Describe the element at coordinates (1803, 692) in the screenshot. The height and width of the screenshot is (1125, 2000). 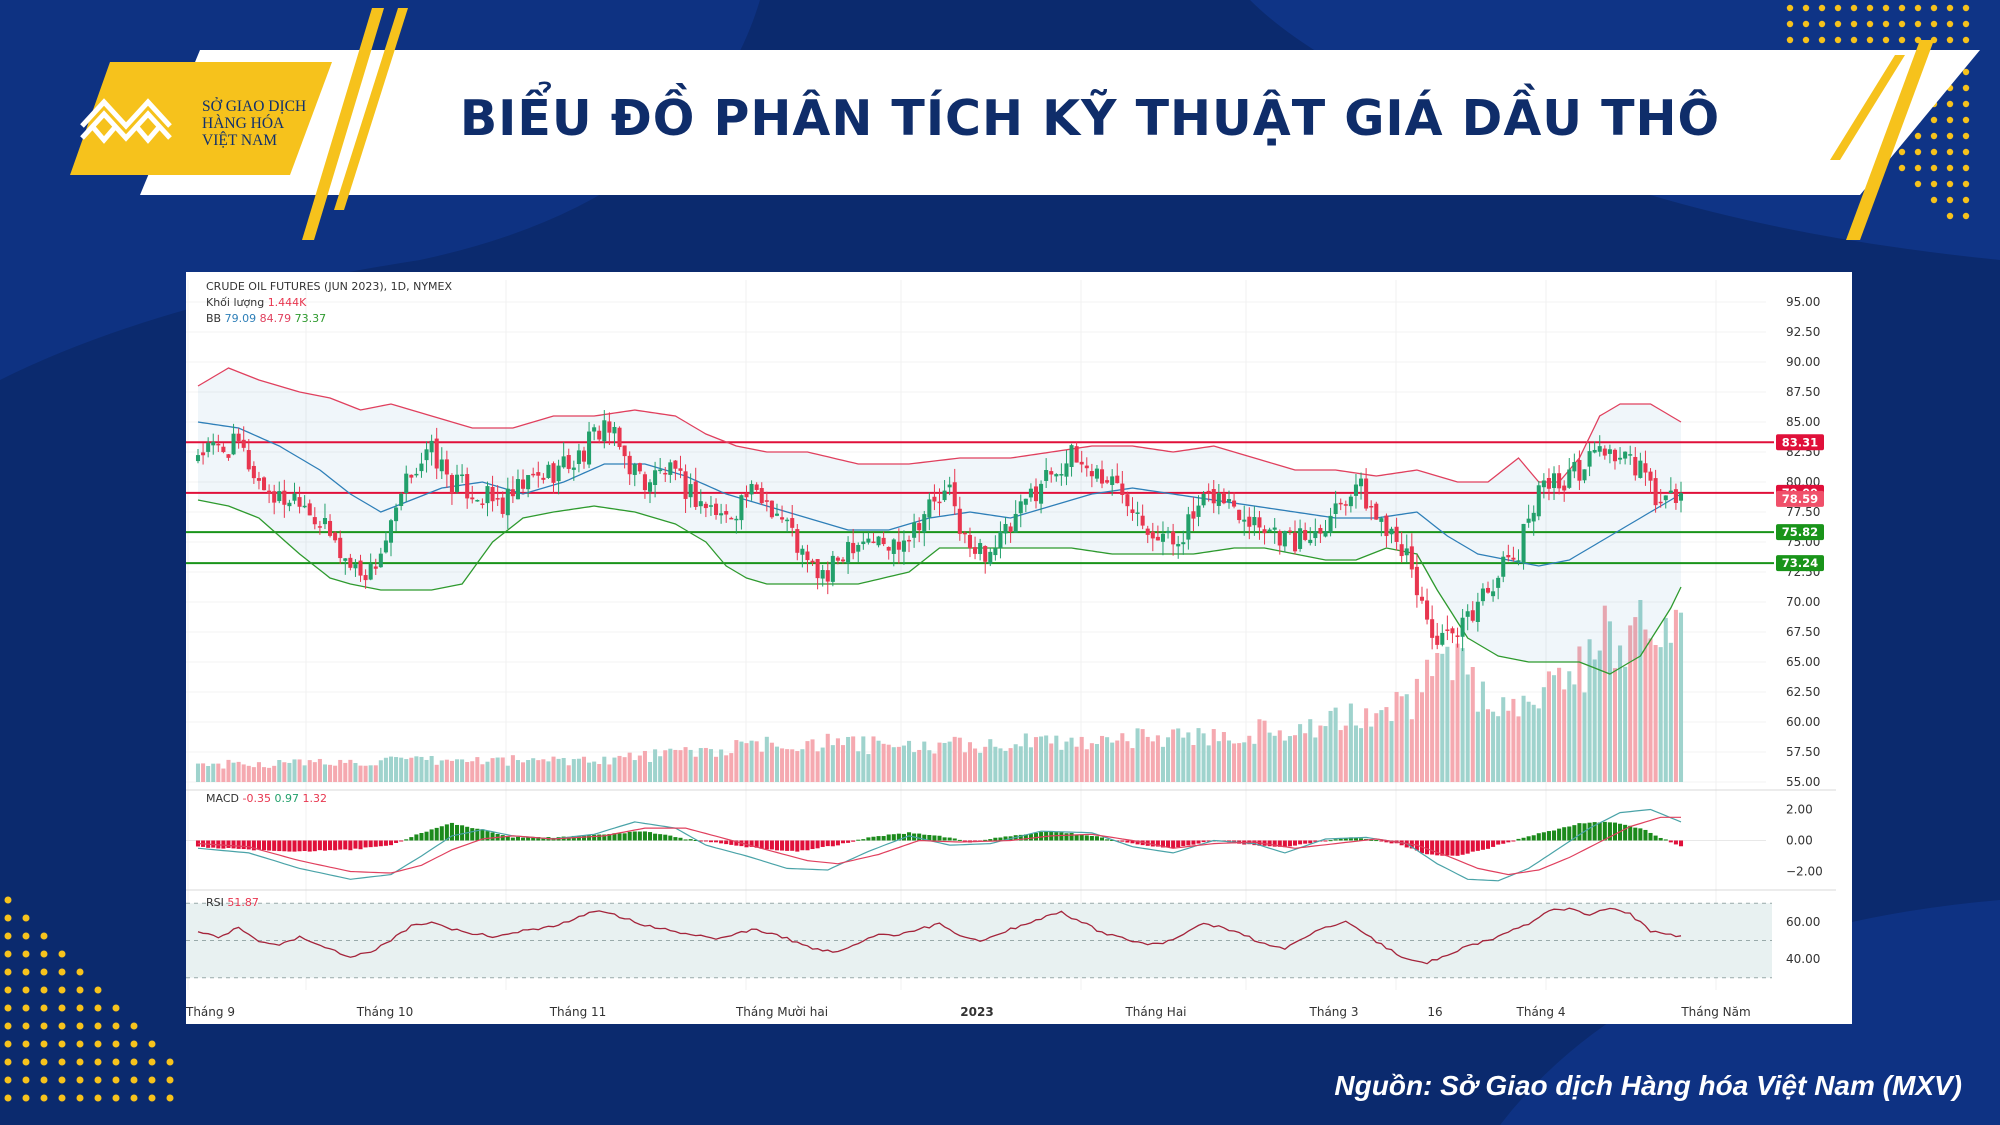
I see `price-tick-label: 62.50` at that location.